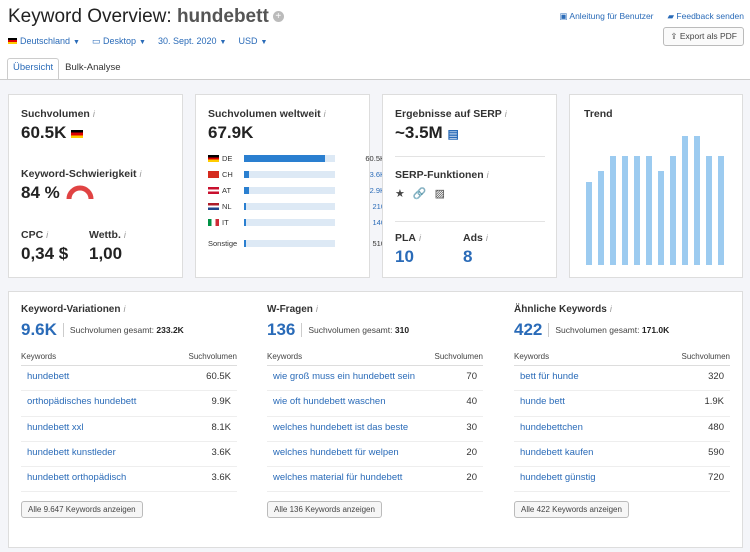  Describe the element at coordinates (338, 478) in the screenshot. I see `keyword-link: welches material für hundebett` at that location.